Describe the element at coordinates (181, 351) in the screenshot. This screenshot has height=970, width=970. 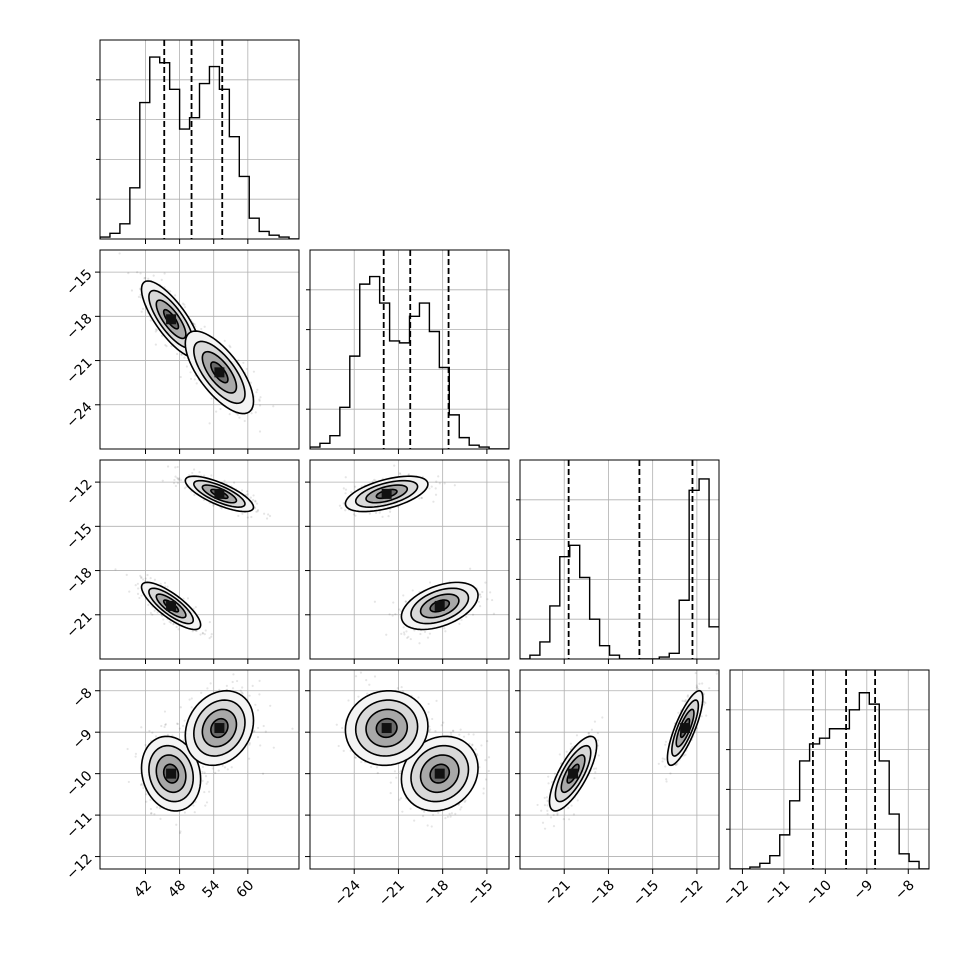
I see `scatter-panel-1-0: −24−21−18−15` at that location.